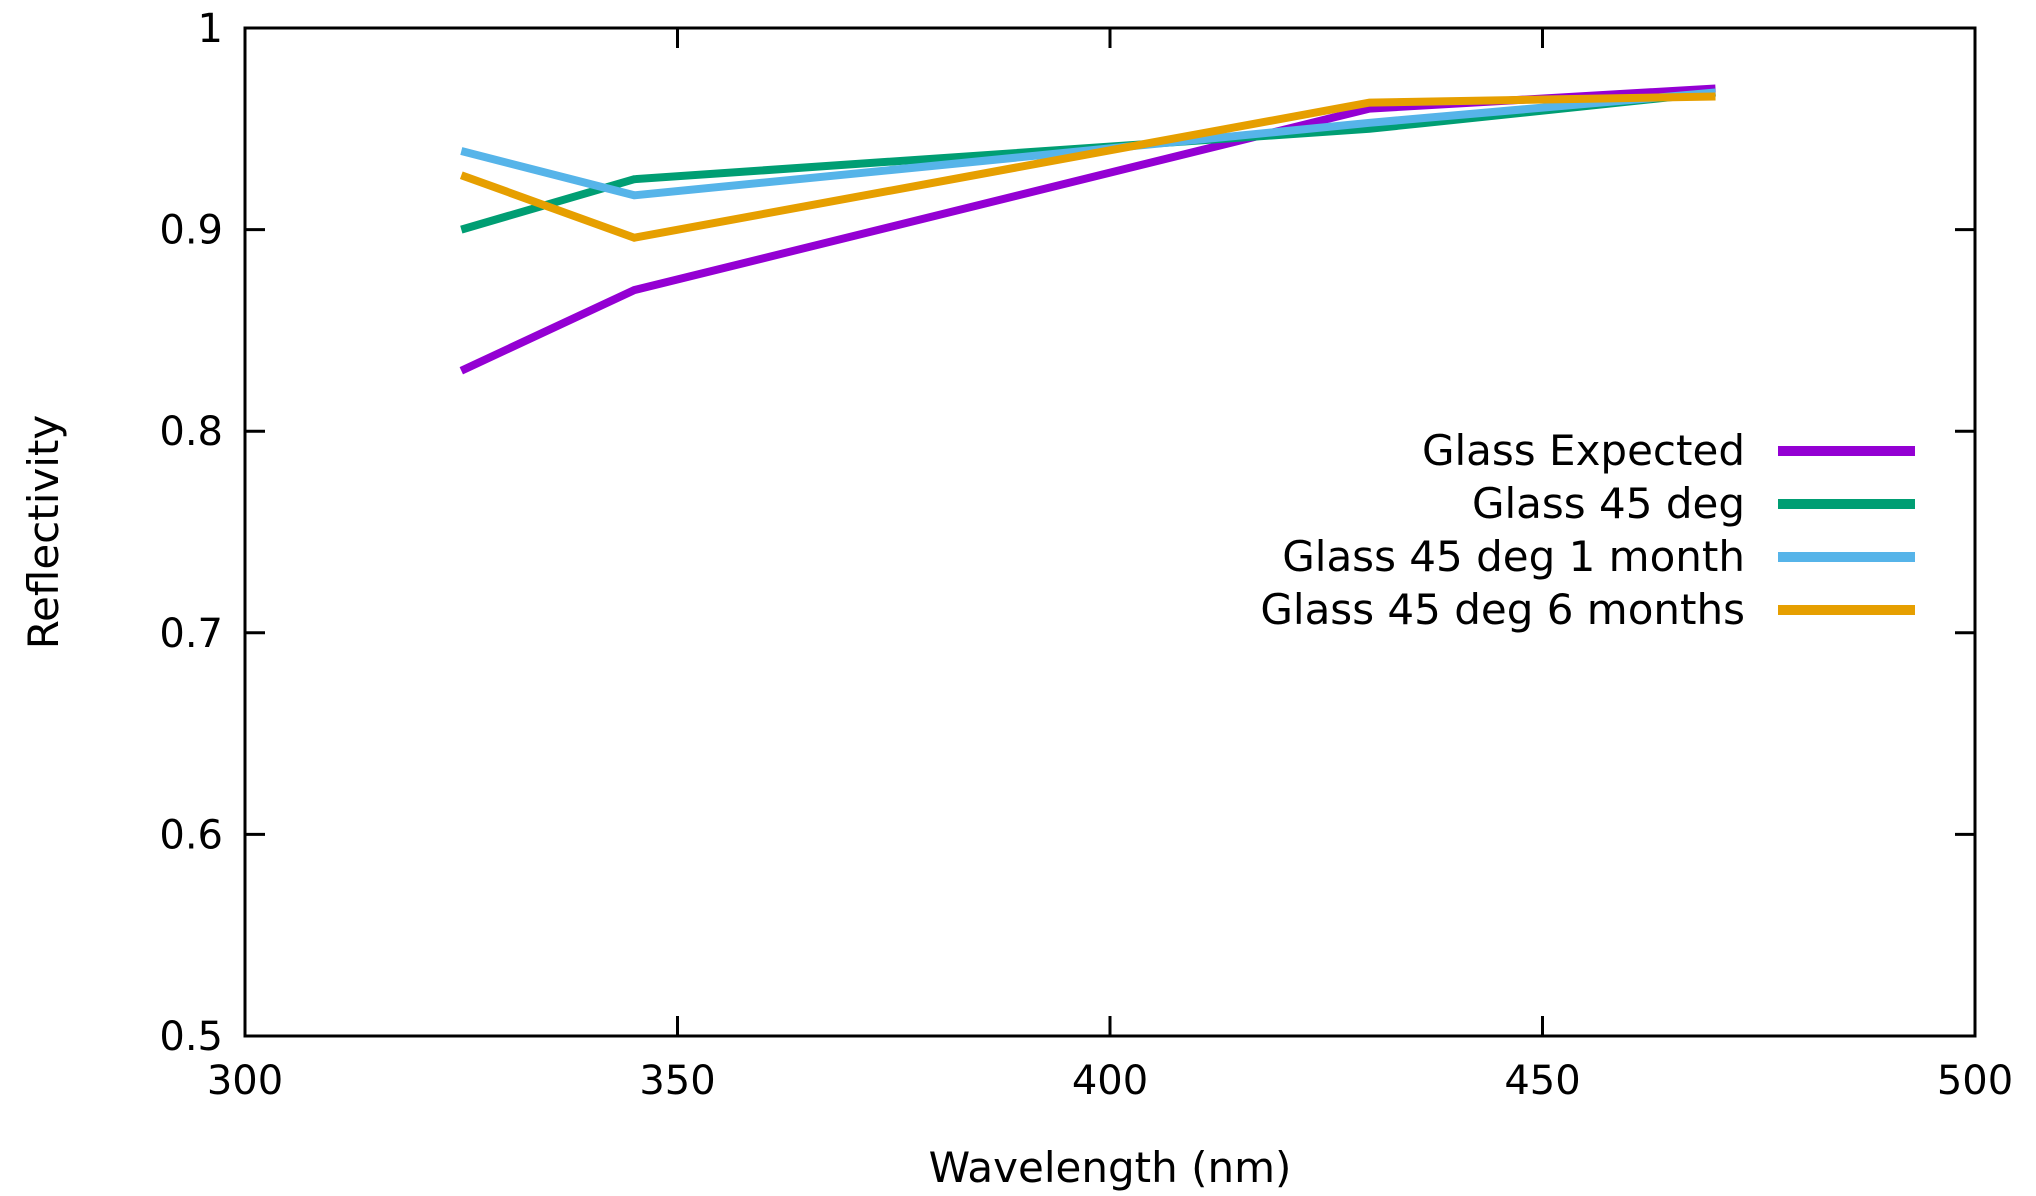 This screenshot has height=1196, width=2036. I want to click on y-tick-label: 1, so click(210, 29).